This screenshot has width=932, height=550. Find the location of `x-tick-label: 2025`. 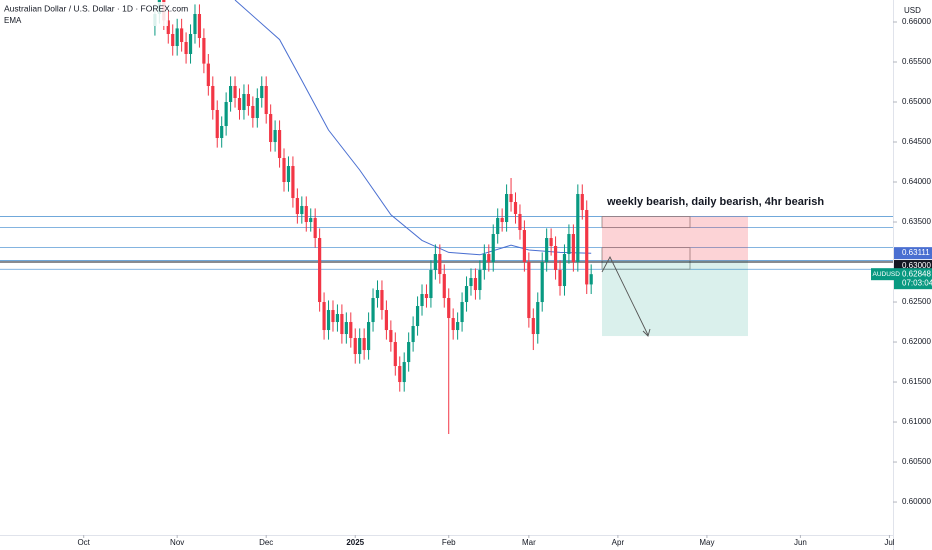

x-tick-label: 2025 is located at coordinates (355, 542).